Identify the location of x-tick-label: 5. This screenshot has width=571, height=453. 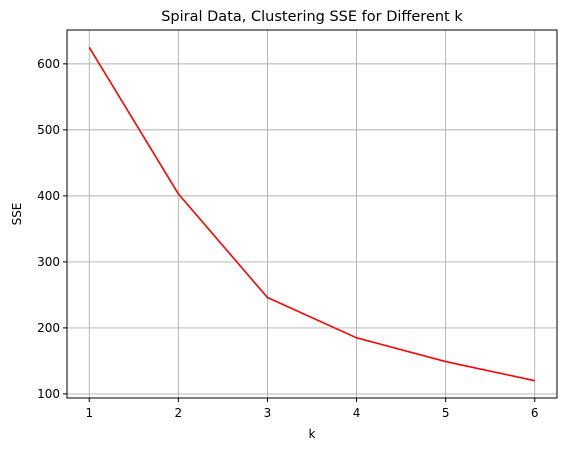
(446, 413).